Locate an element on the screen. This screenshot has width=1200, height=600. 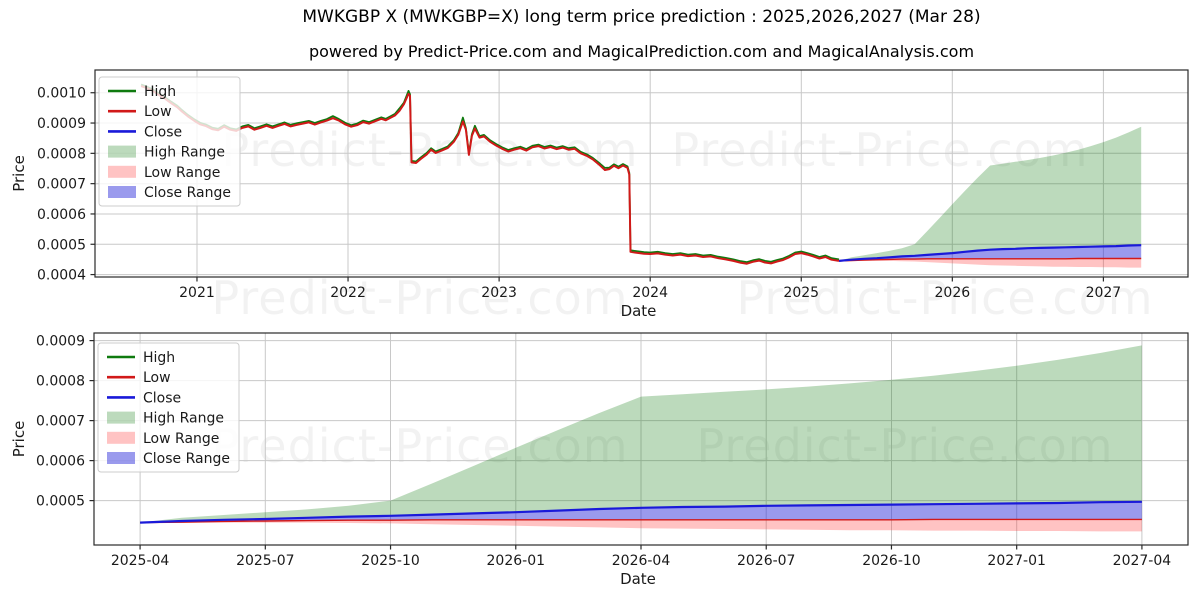
x-tick-label: 2026-01 is located at coordinates (516, 561).